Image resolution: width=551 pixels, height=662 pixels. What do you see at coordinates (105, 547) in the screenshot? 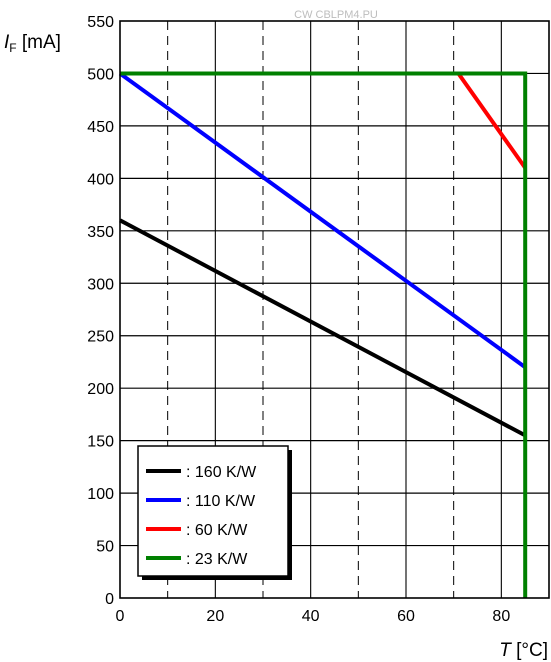
I see `y-tick-label: 50` at bounding box center [105, 547].